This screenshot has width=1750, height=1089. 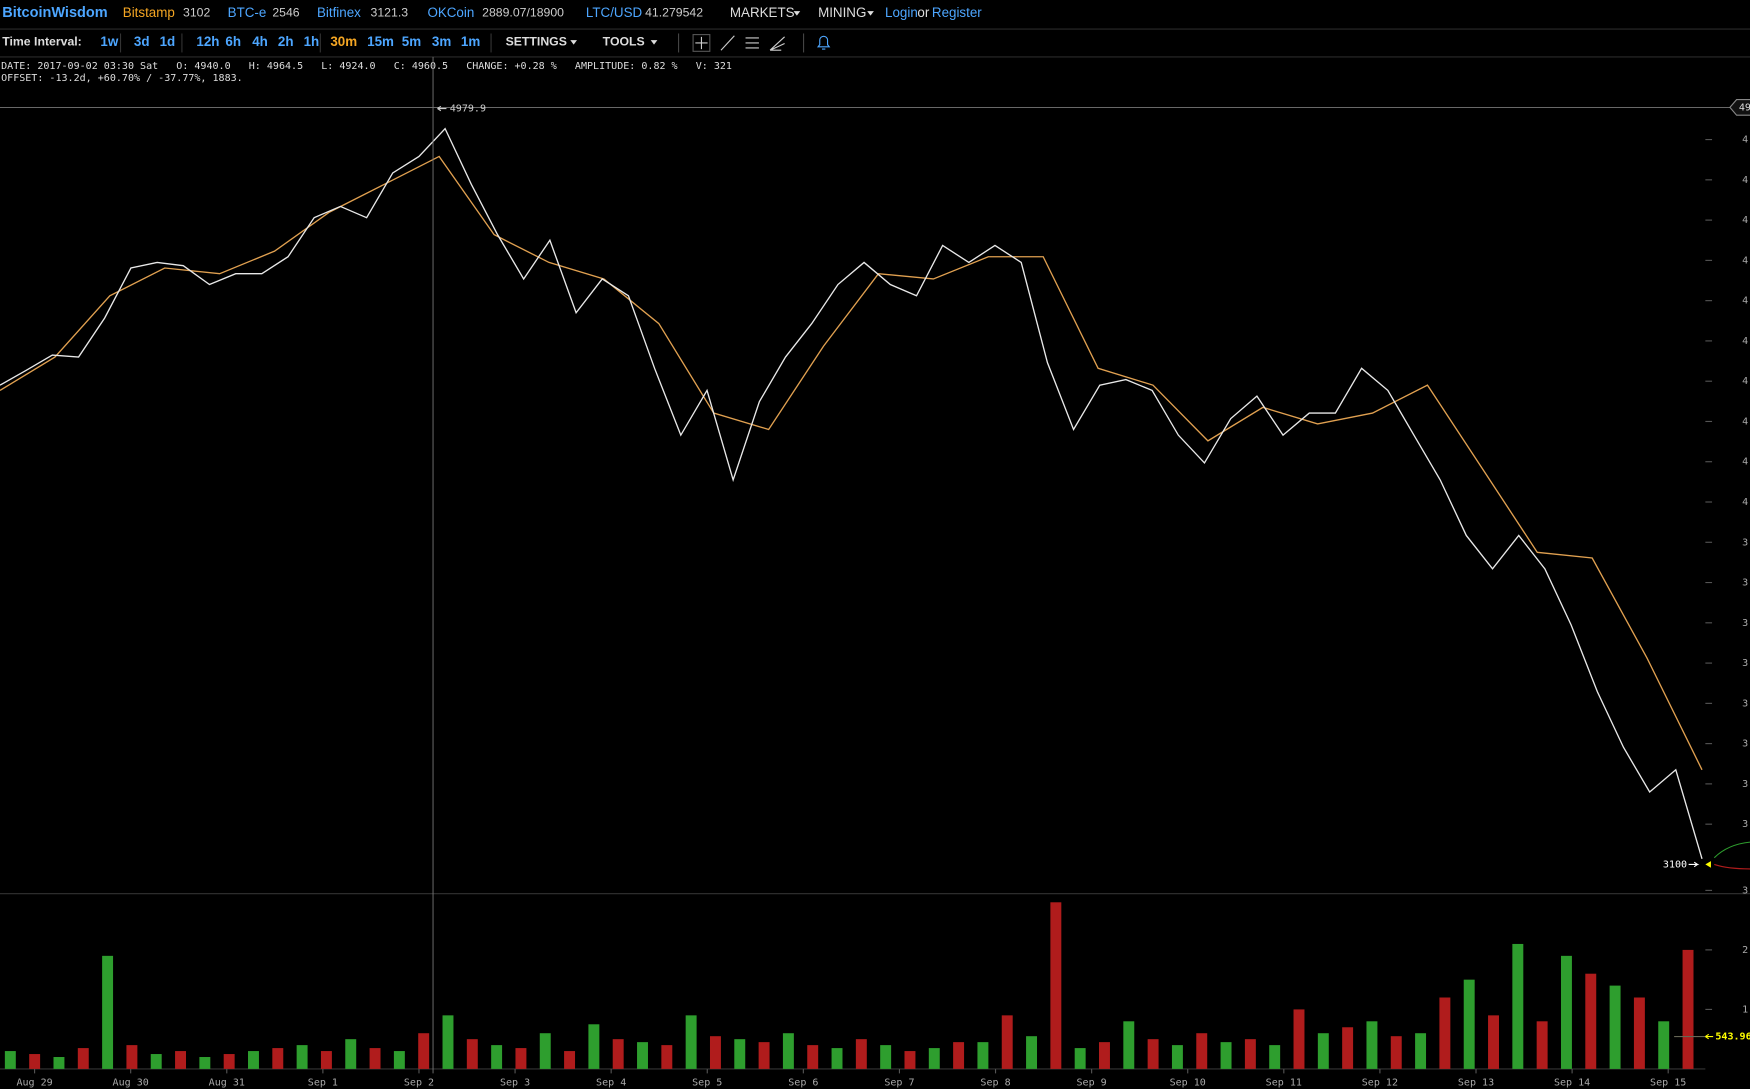 What do you see at coordinates (419, 1082) in the screenshot?
I see `x-tick-label: Sep 2` at bounding box center [419, 1082].